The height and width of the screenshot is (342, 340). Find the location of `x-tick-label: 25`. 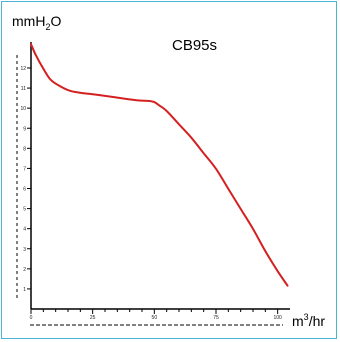

x-tick-label: 25 is located at coordinates (93, 318).